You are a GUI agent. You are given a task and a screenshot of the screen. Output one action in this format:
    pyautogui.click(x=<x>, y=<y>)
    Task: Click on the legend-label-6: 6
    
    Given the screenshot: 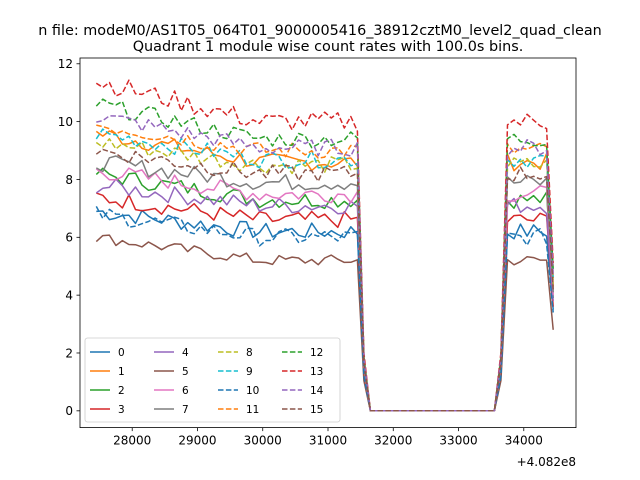 What is the action you would take?
    pyautogui.click(x=185, y=391)
    